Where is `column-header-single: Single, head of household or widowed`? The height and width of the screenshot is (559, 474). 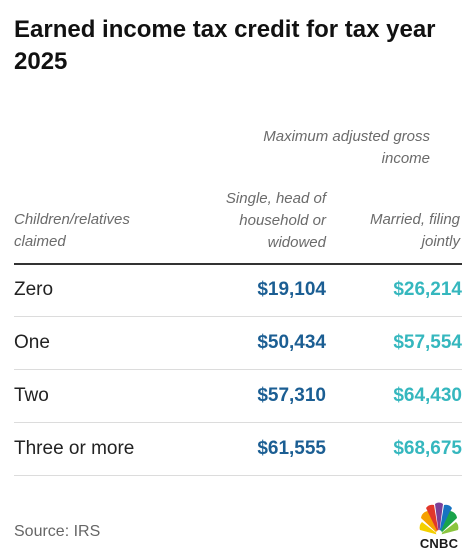
column-header-single: Single, head of household or widowed is located at coordinates (275, 220).